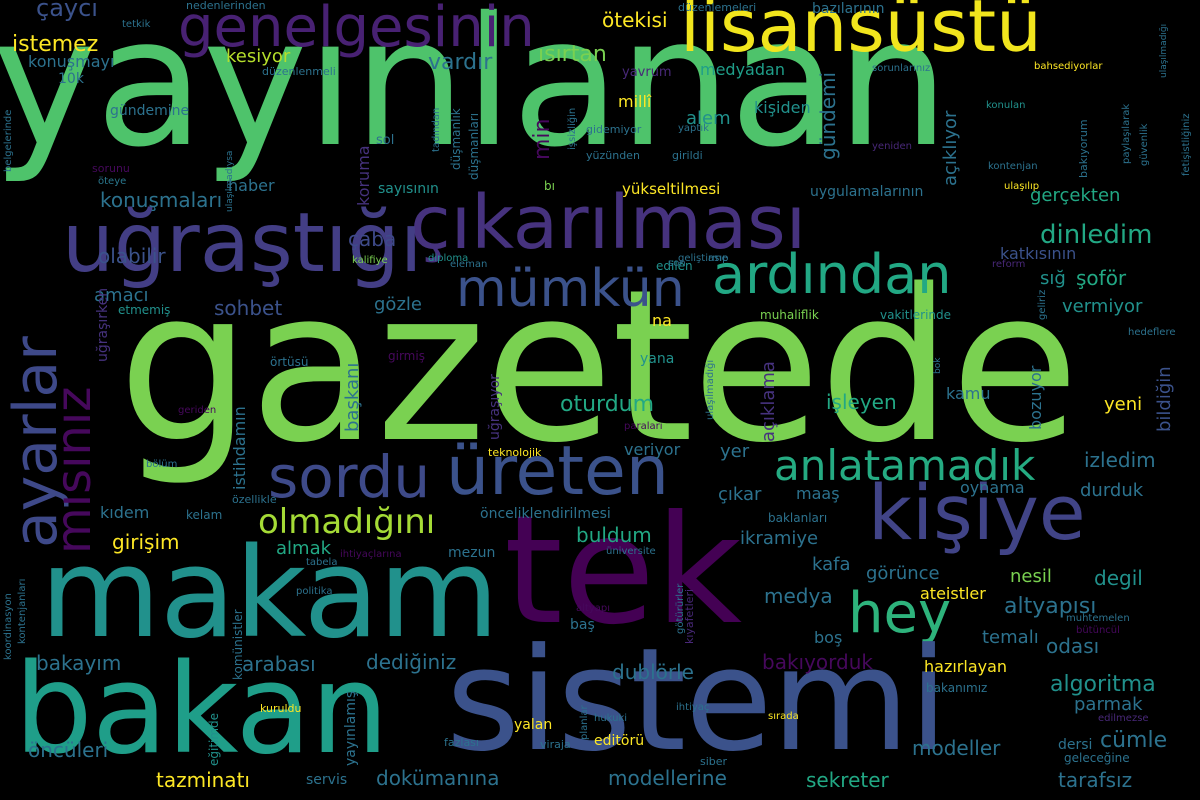 The height and width of the screenshot is (800, 1200). What do you see at coordinates (1075, 195) in the screenshot?
I see `word: gerçekten` at bounding box center [1075, 195].